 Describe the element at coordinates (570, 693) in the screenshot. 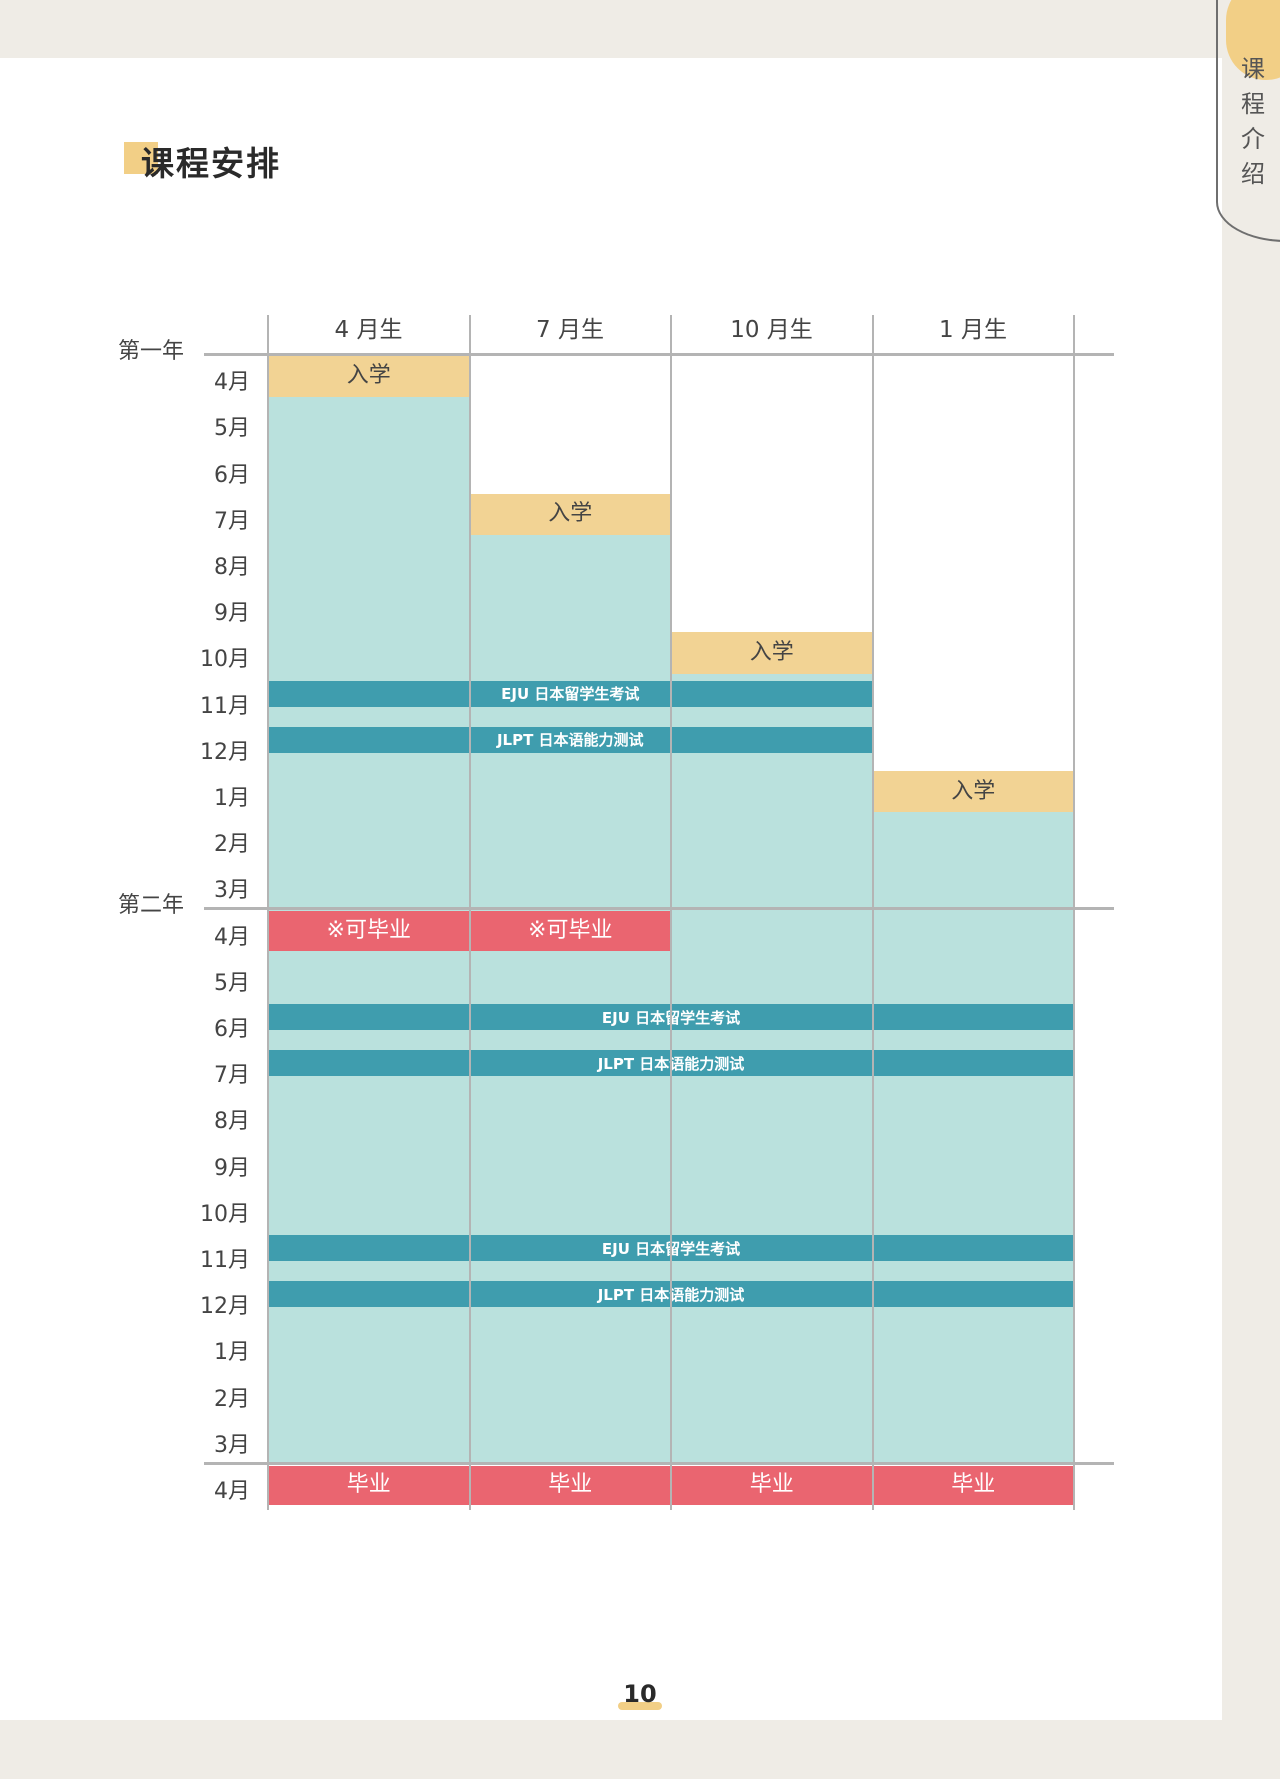

I see `exam-bar: EJU 日本留学生考试` at that location.